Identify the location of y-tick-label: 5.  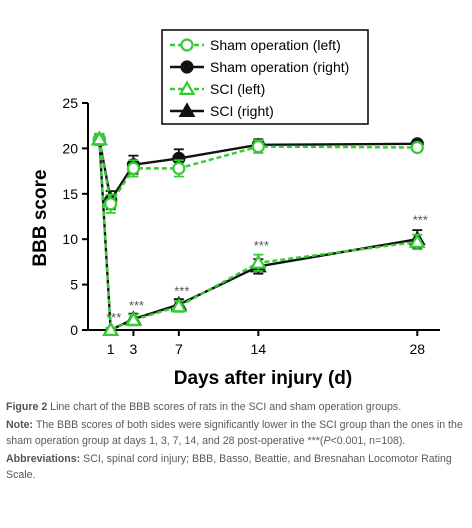
(74, 285).